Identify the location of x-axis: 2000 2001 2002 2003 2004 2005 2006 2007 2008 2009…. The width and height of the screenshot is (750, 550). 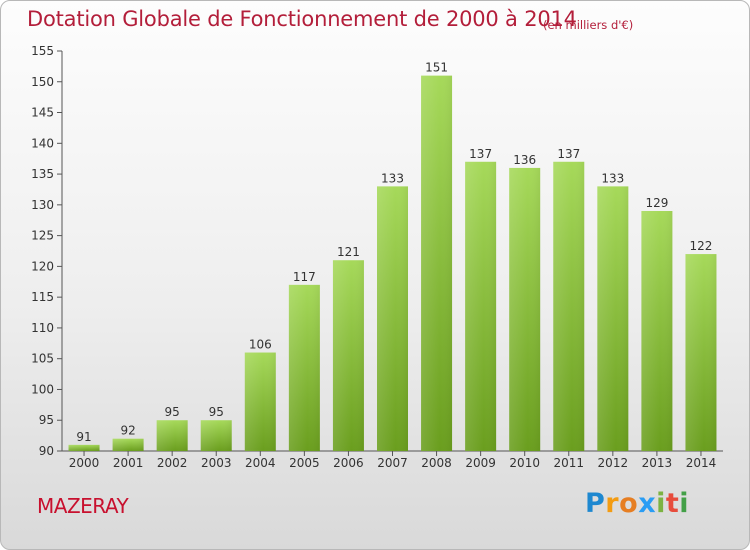
(392, 460).